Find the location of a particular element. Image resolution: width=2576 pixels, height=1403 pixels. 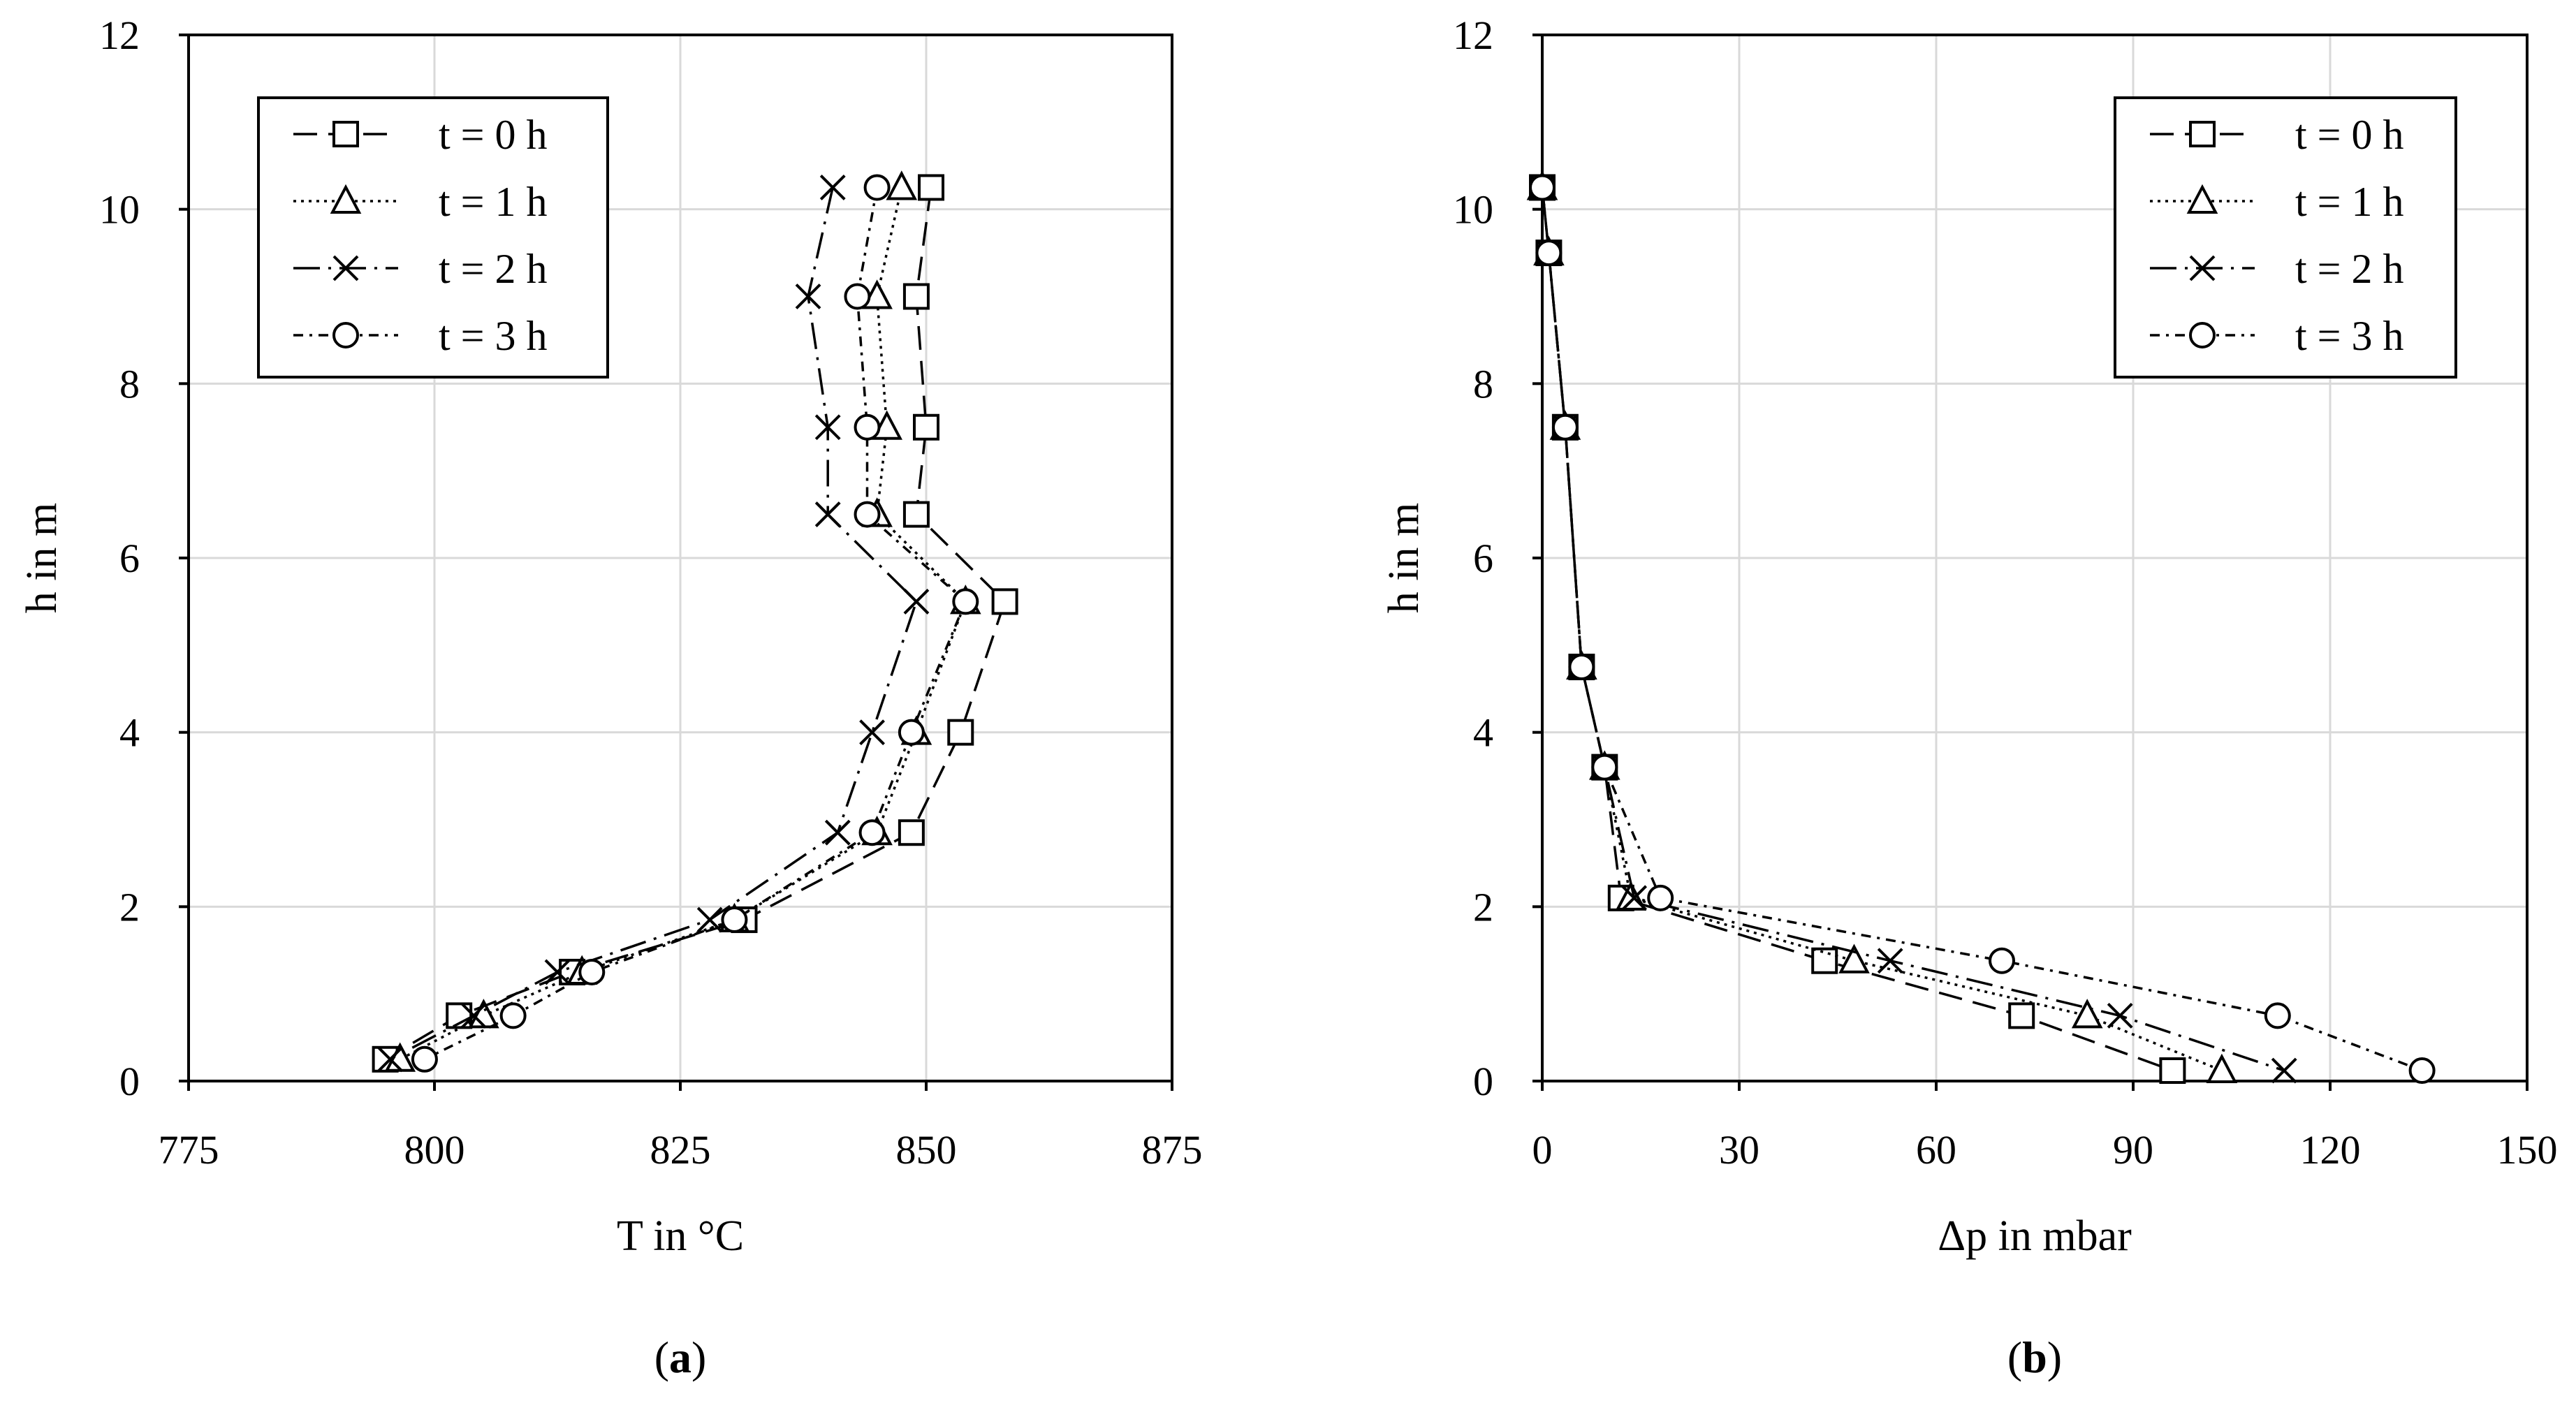

x-tick-label: 875 is located at coordinates (1172, 1150).